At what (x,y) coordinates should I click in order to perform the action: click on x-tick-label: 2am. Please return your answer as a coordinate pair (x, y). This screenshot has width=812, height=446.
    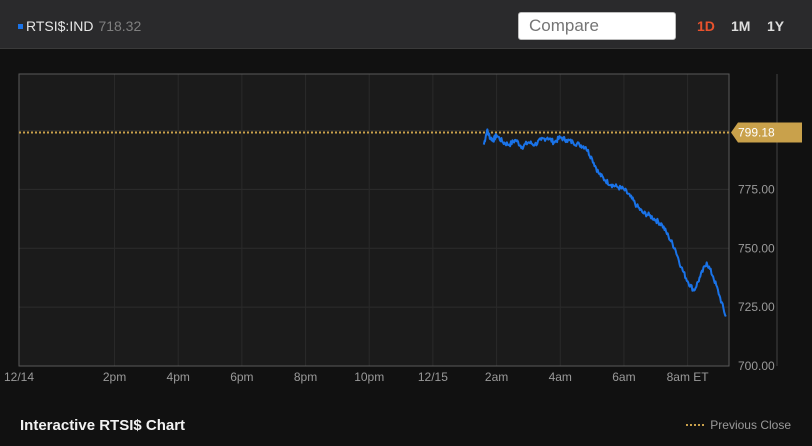
    Looking at the image, I should click on (496, 377).